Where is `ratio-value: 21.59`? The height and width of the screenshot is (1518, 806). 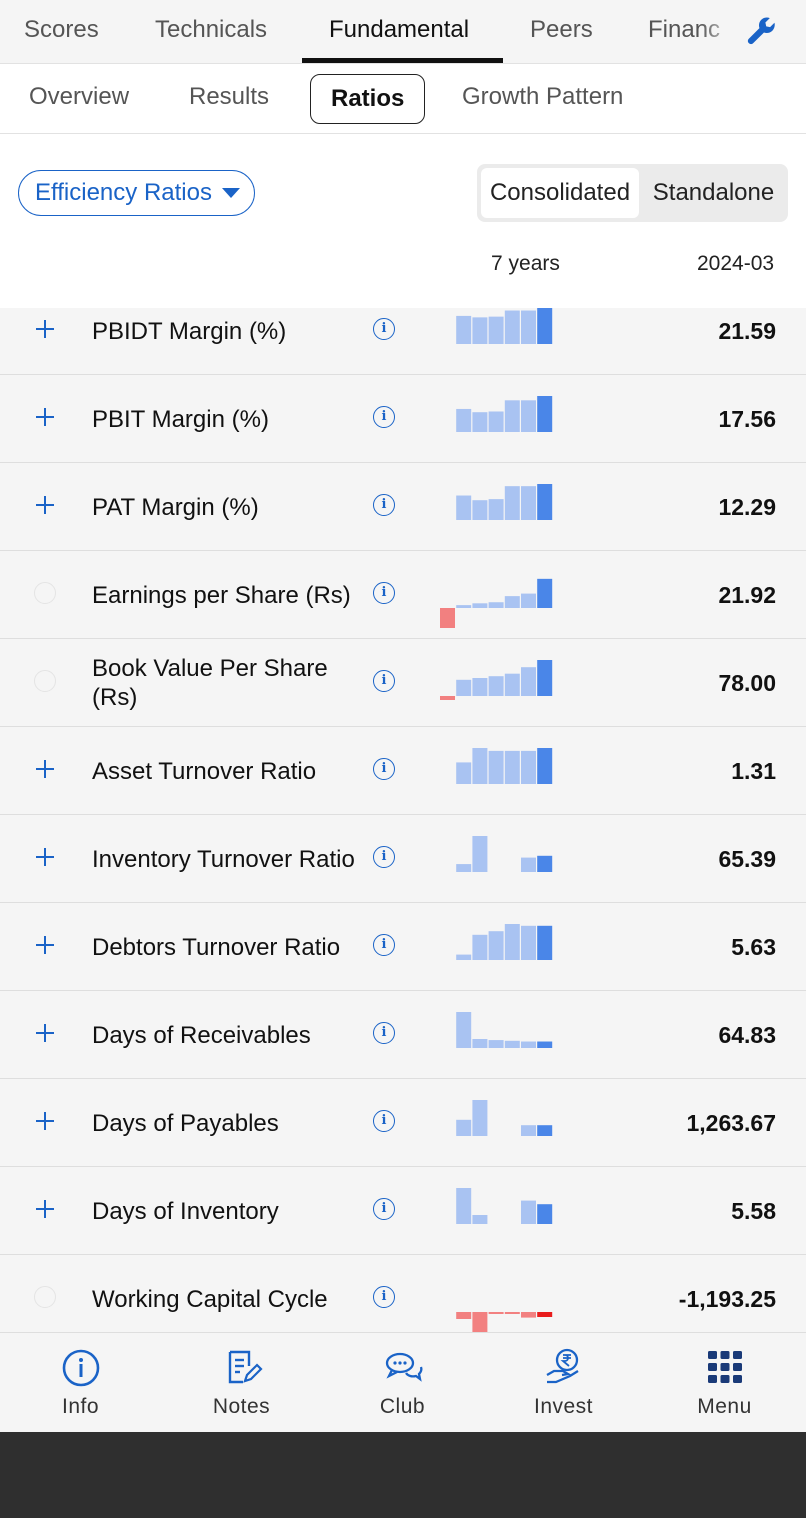
ratio-value: 21.59 is located at coordinates (747, 331).